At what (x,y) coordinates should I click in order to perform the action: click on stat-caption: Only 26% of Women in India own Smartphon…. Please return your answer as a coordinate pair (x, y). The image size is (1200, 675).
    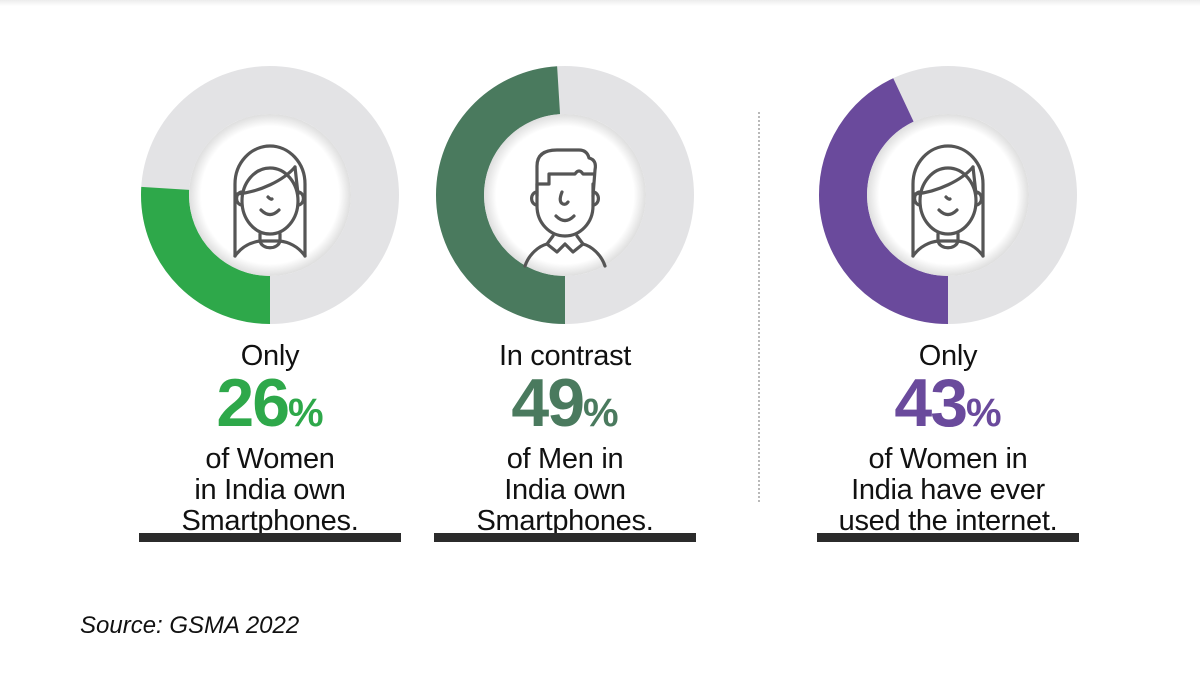
    Looking at the image, I should click on (270, 438).